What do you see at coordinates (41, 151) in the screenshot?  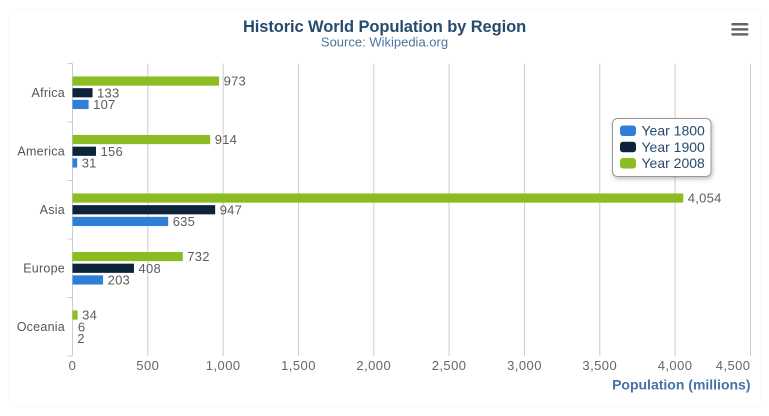 I see `svg-text: America` at bounding box center [41, 151].